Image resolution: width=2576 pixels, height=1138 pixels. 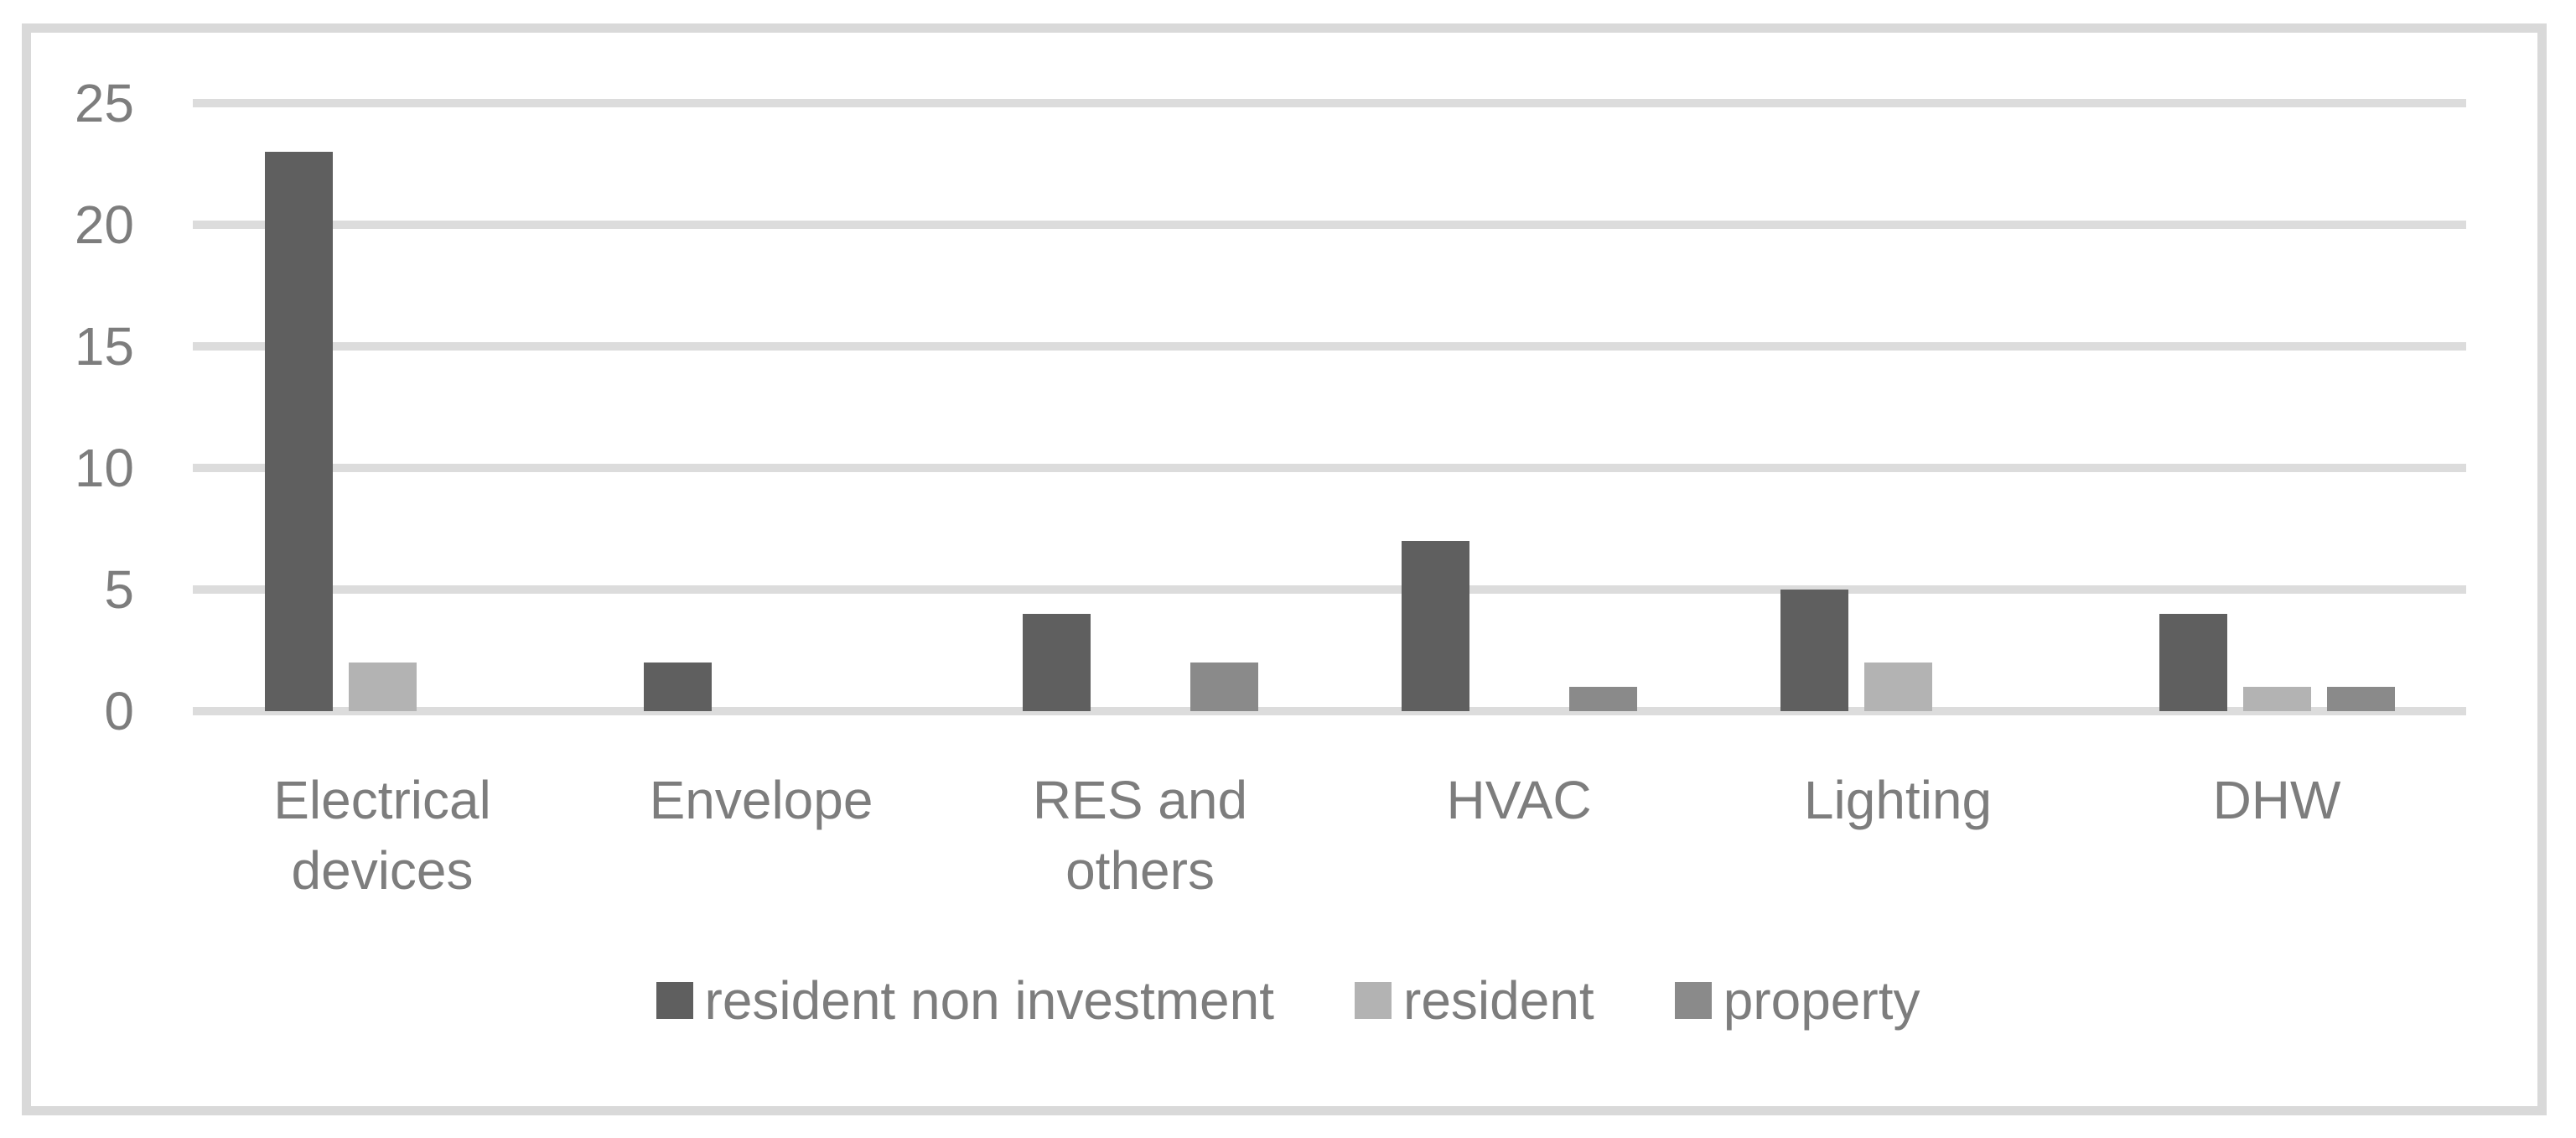 I want to click on legend-item-resident: resident, so click(x=1474, y=1001).